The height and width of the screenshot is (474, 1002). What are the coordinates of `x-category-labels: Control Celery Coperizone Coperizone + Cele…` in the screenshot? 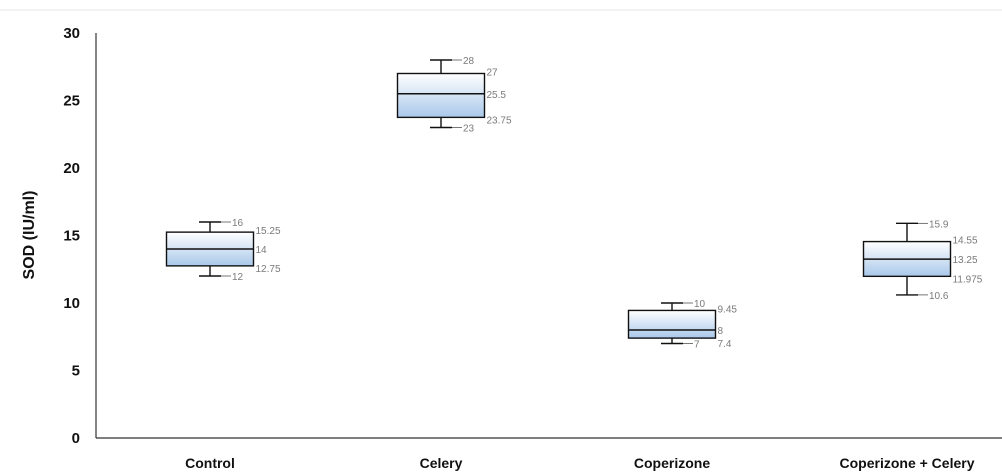 It's located at (580, 463).